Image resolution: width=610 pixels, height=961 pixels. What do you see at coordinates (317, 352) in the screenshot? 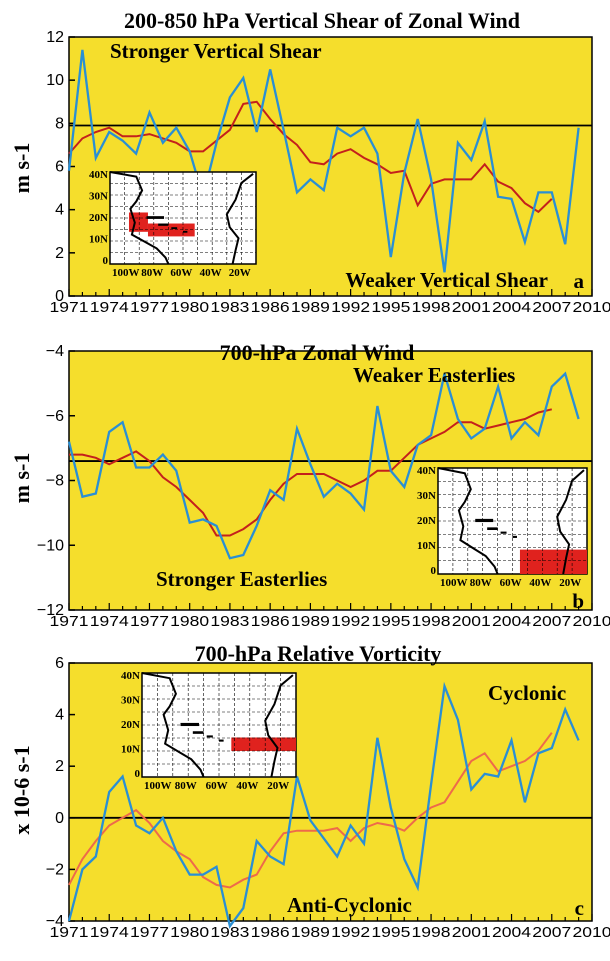
I see `chart-title: 700-hPa Zonal Wind` at bounding box center [317, 352].